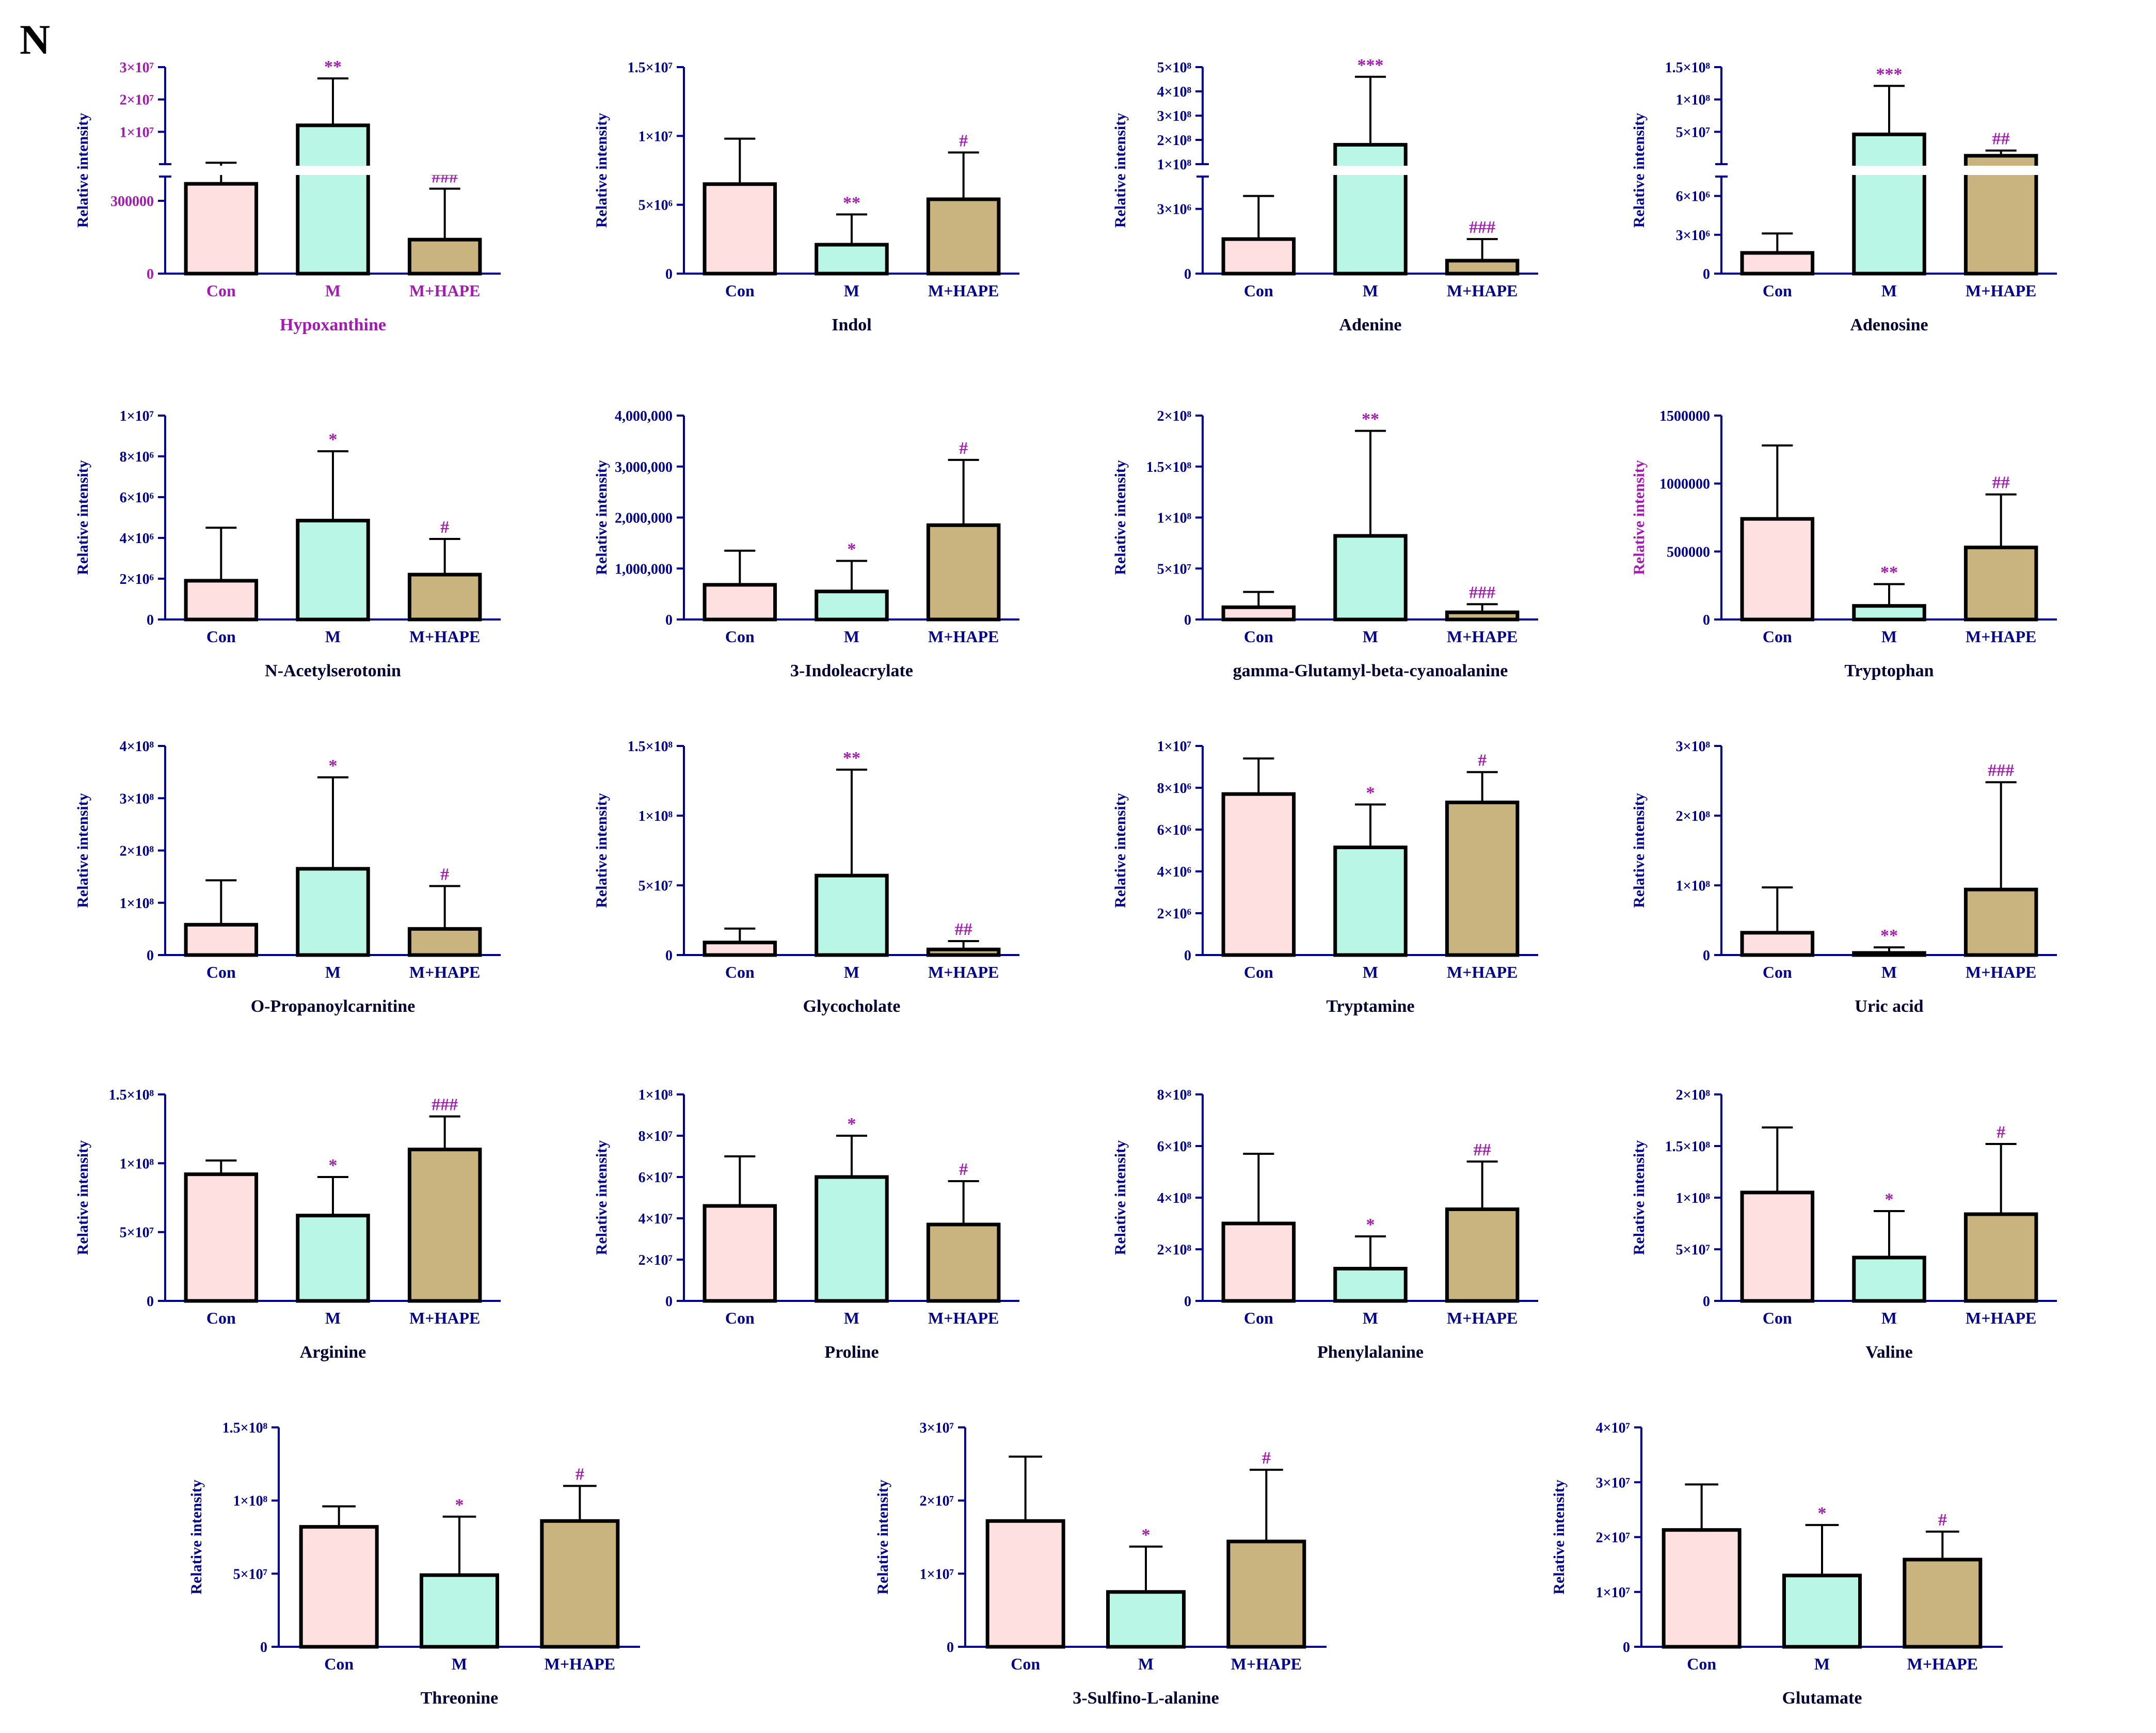 The width and height of the screenshot is (2156, 1733). What do you see at coordinates (655, 1219) in the screenshot?
I see `y-tick-label: 4×10⁷` at bounding box center [655, 1219].